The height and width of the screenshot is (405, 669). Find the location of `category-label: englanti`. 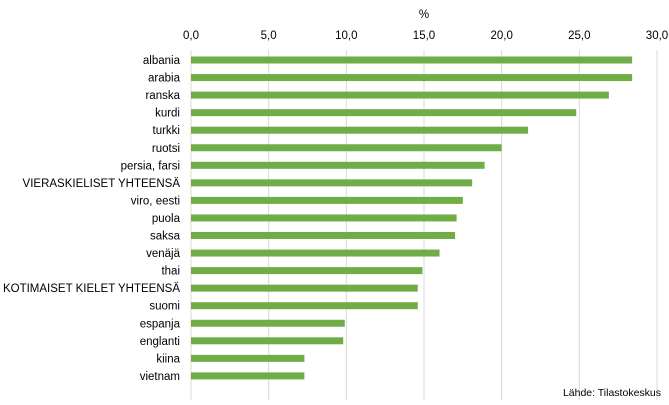

category-label: englanti is located at coordinates (160, 342).